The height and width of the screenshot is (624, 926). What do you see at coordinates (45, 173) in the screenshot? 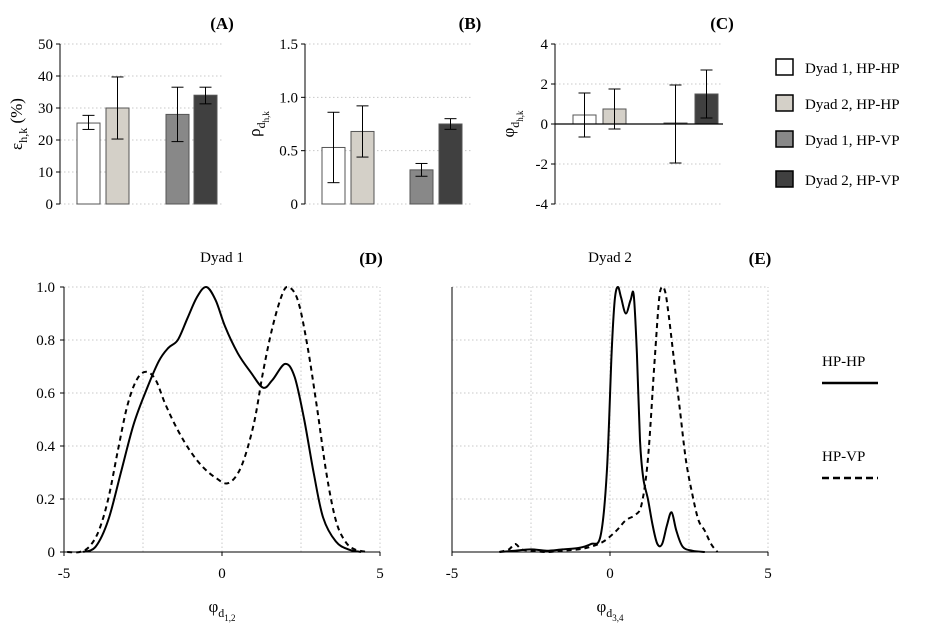
I see `y-tick-label: 10` at bounding box center [45, 173].